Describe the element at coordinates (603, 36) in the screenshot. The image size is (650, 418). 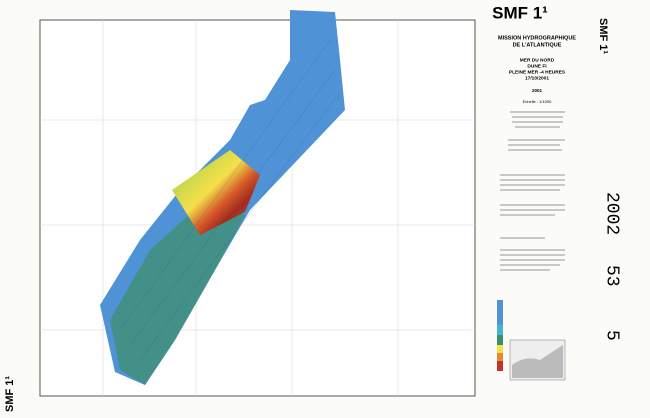
I see `side-title: SMF 1¹` at that location.